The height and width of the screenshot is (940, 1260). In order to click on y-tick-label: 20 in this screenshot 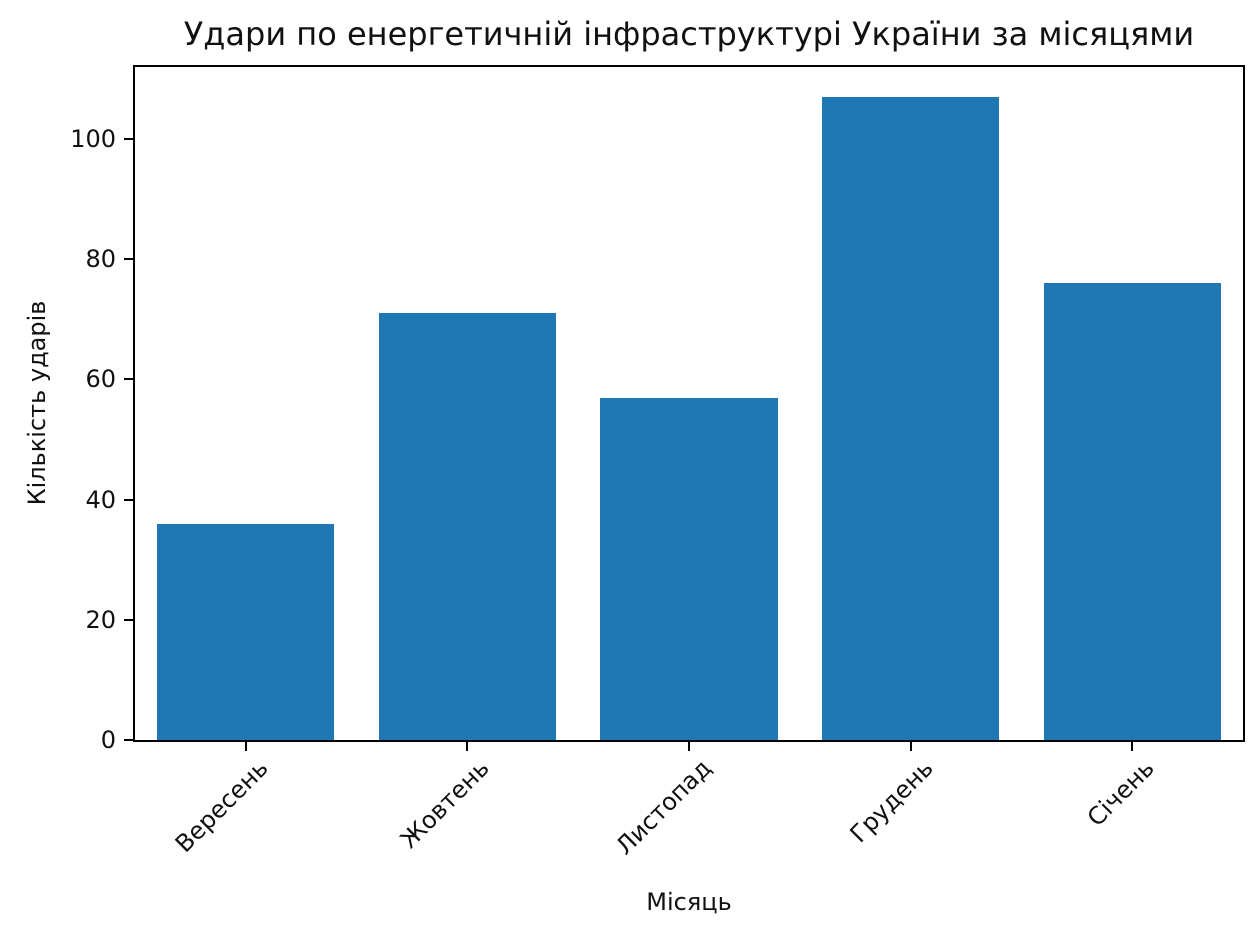, I will do `click(100, 619)`.